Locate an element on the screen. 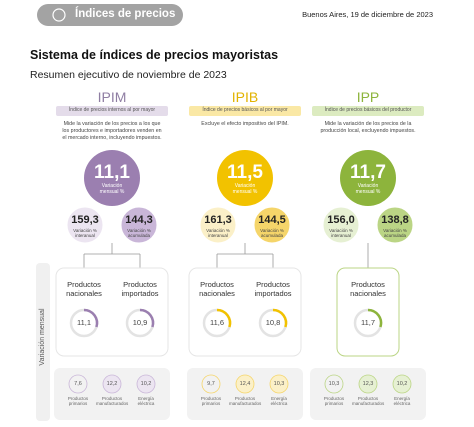 The height and width of the screenshot is (427, 474). product-value: 11,7 is located at coordinates (368, 322).